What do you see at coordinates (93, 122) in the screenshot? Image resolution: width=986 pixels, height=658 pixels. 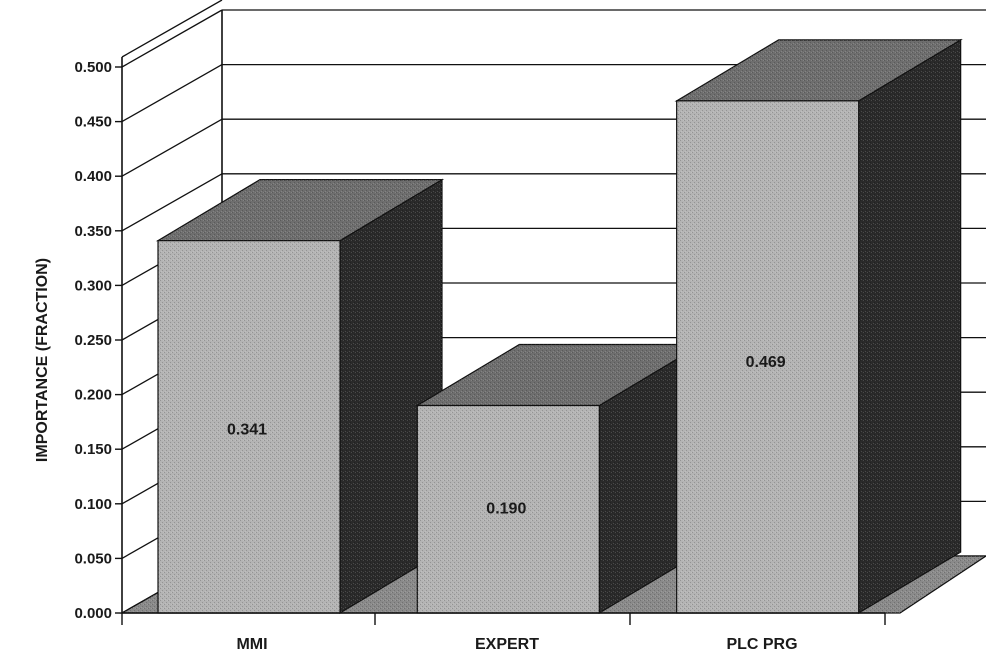 I see `y-tick-label: 0.450` at bounding box center [93, 122].